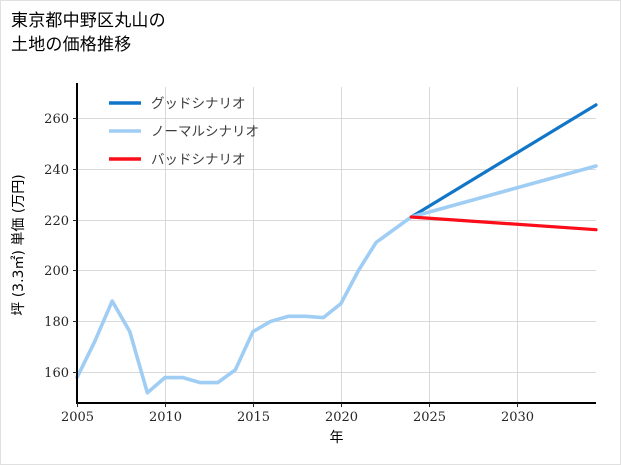 The width and height of the screenshot is (621, 465). I want to click on legend-label-1: ノーマルシナリオ, so click(205, 132).